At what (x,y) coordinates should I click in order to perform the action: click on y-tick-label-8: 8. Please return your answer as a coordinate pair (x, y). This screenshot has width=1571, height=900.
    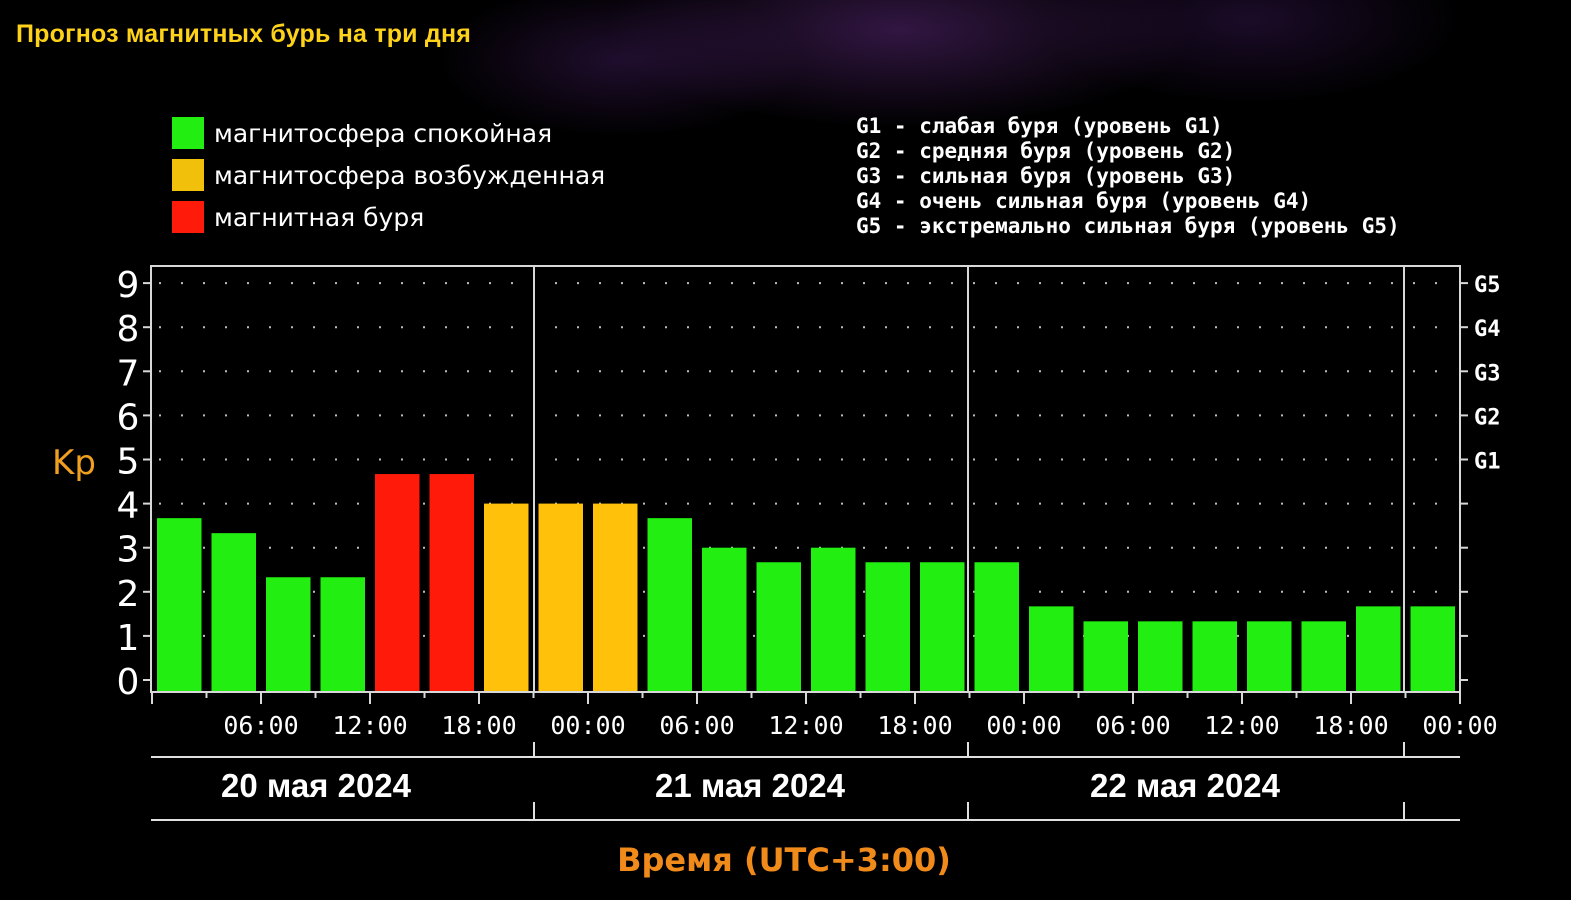
    Looking at the image, I should click on (128, 329).